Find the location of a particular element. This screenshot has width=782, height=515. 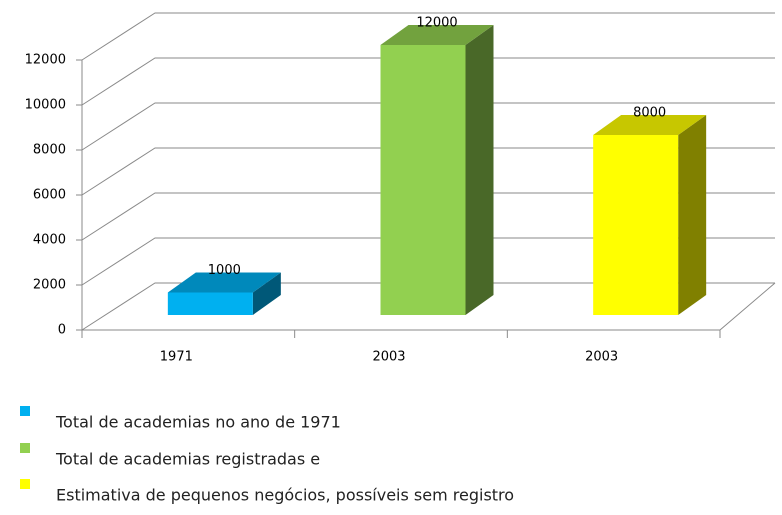

value-label: 1000 is located at coordinates (224, 270).